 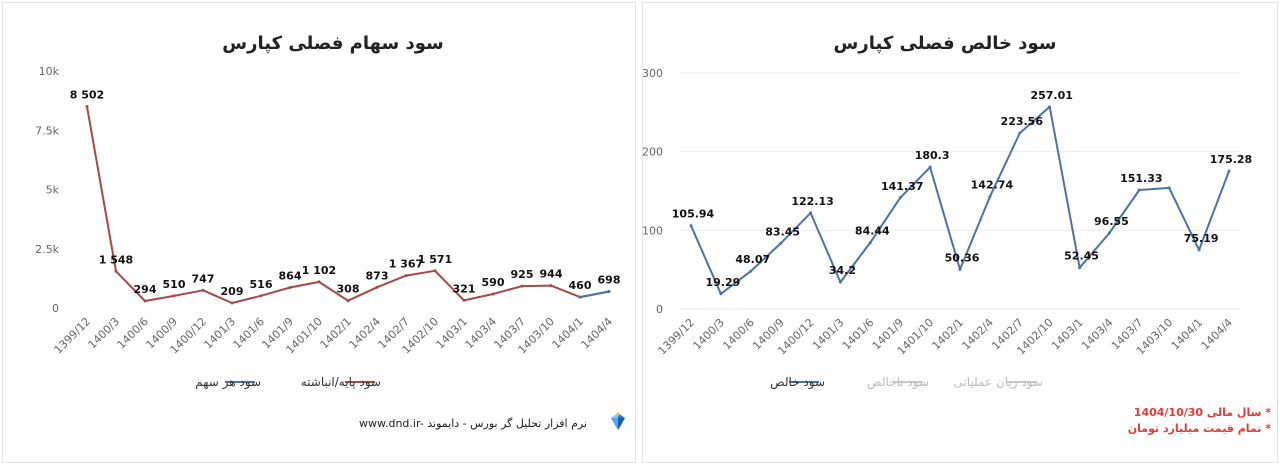 I want to click on data-label: 516, so click(x=261, y=284).